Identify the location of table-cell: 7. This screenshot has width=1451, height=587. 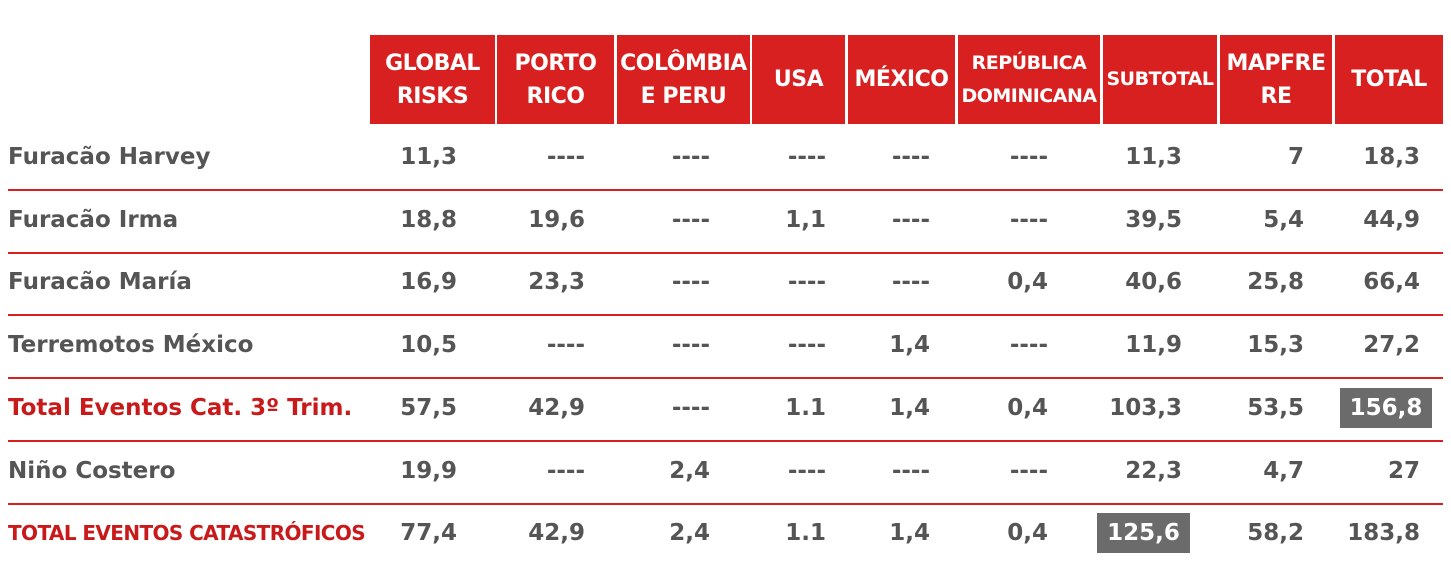
(1295, 157).